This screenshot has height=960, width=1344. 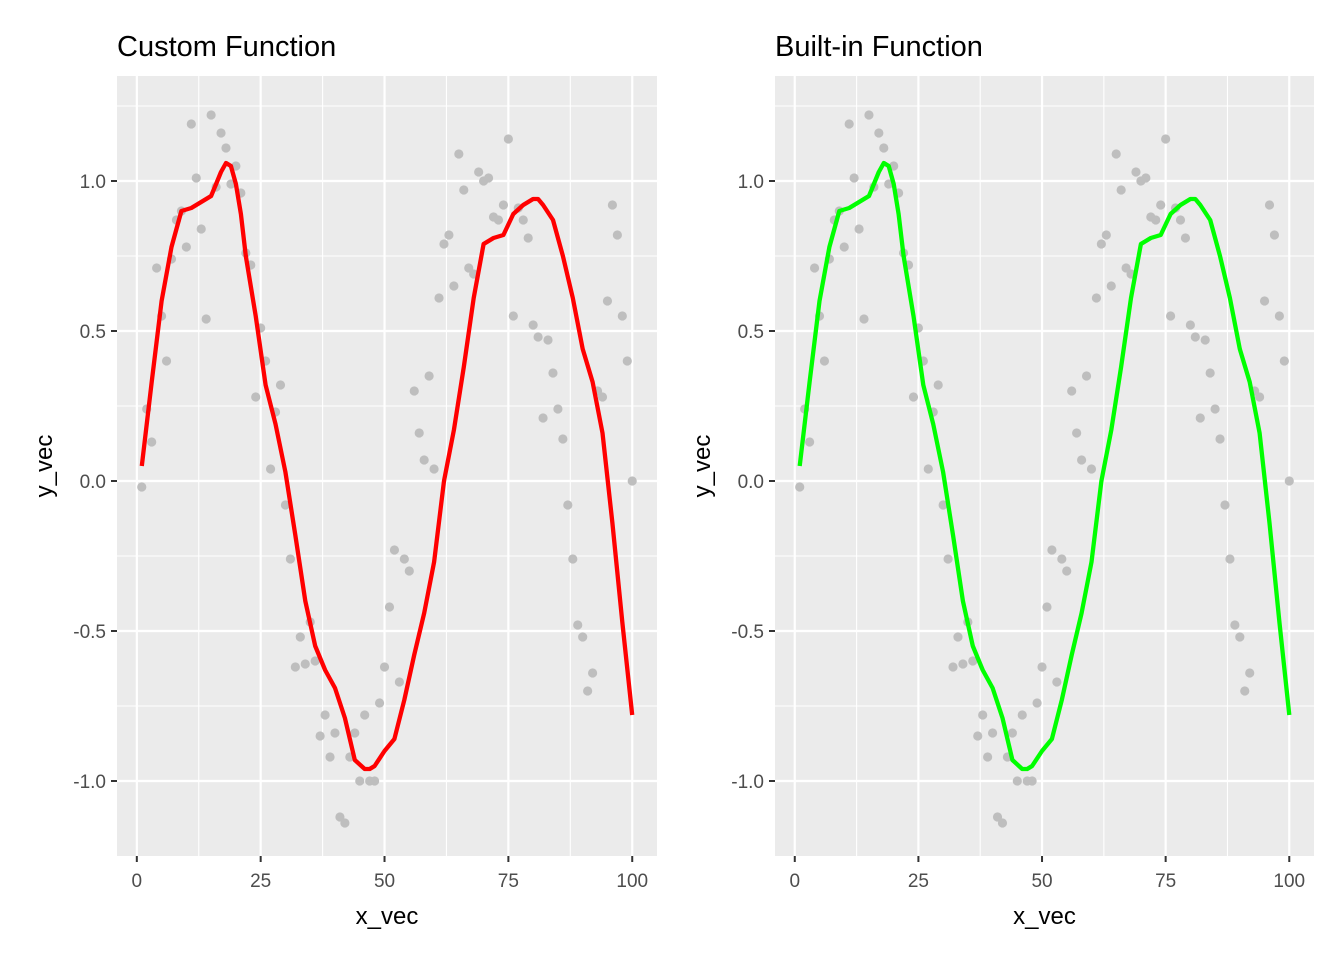 What do you see at coordinates (702, 466) in the screenshot?
I see `y-axis-label: y_vec` at bounding box center [702, 466].